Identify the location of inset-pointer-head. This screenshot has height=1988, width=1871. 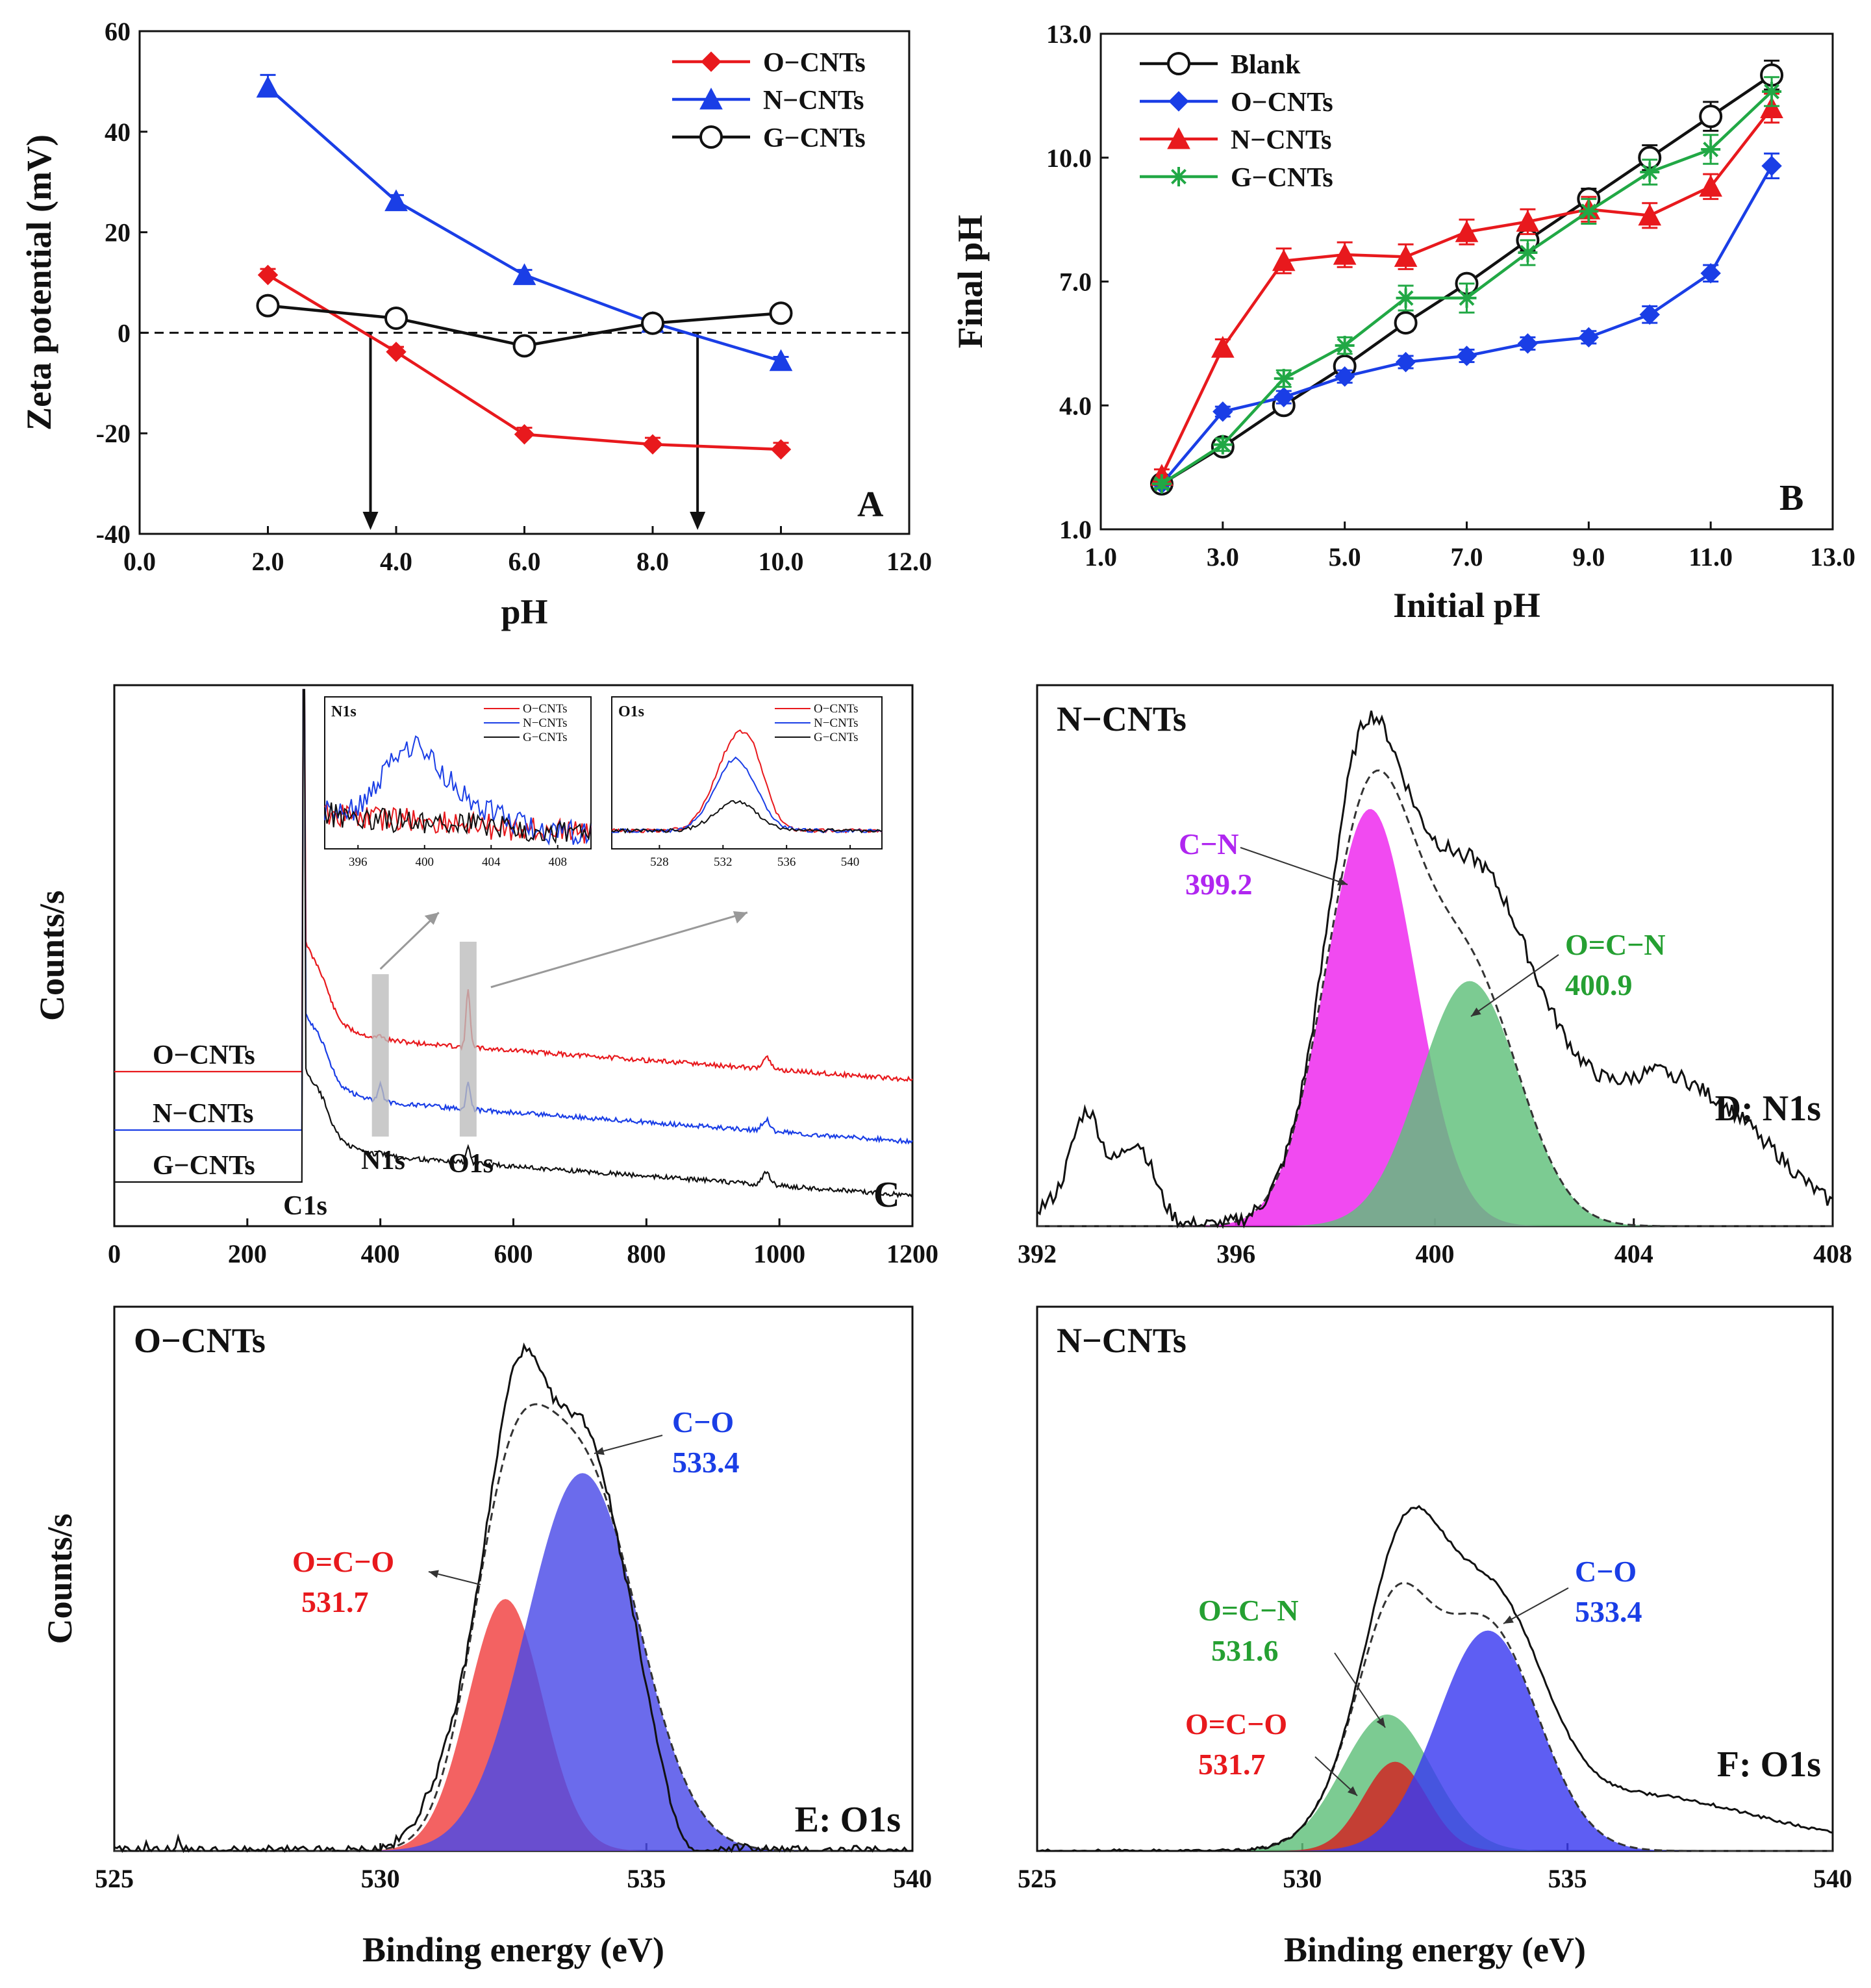
(431, 918).